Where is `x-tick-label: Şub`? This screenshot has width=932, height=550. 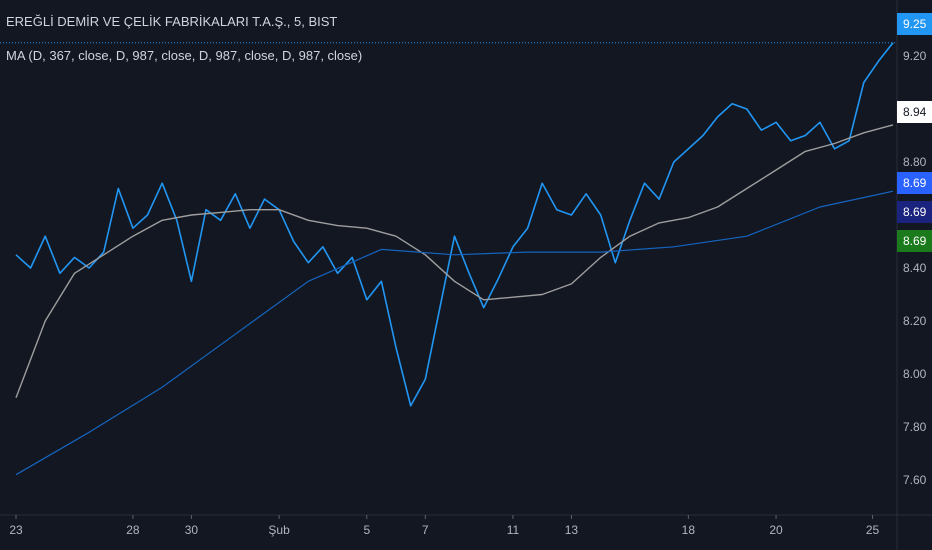 x-tick-label: Şub is located at coordinates (279, 530).